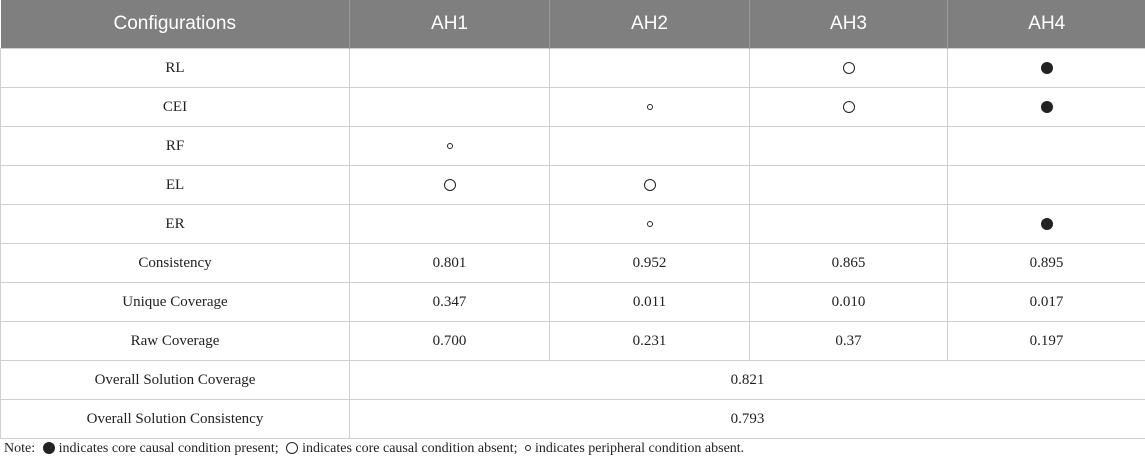  What do you see at coordinates (449, 24) in the screenshot?
I see `header-ah1: AH1` at bounding box center [449, 24].